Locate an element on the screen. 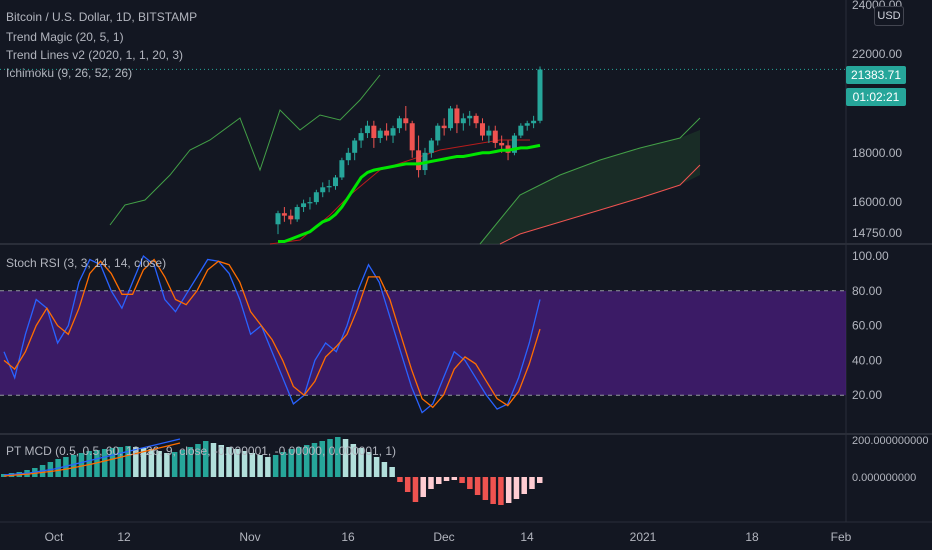 The image size is (932, 550). chart-title: Bitcoin / U.S. Dollar, 1D, BITSTAMP is located at coordinates (102, 17).